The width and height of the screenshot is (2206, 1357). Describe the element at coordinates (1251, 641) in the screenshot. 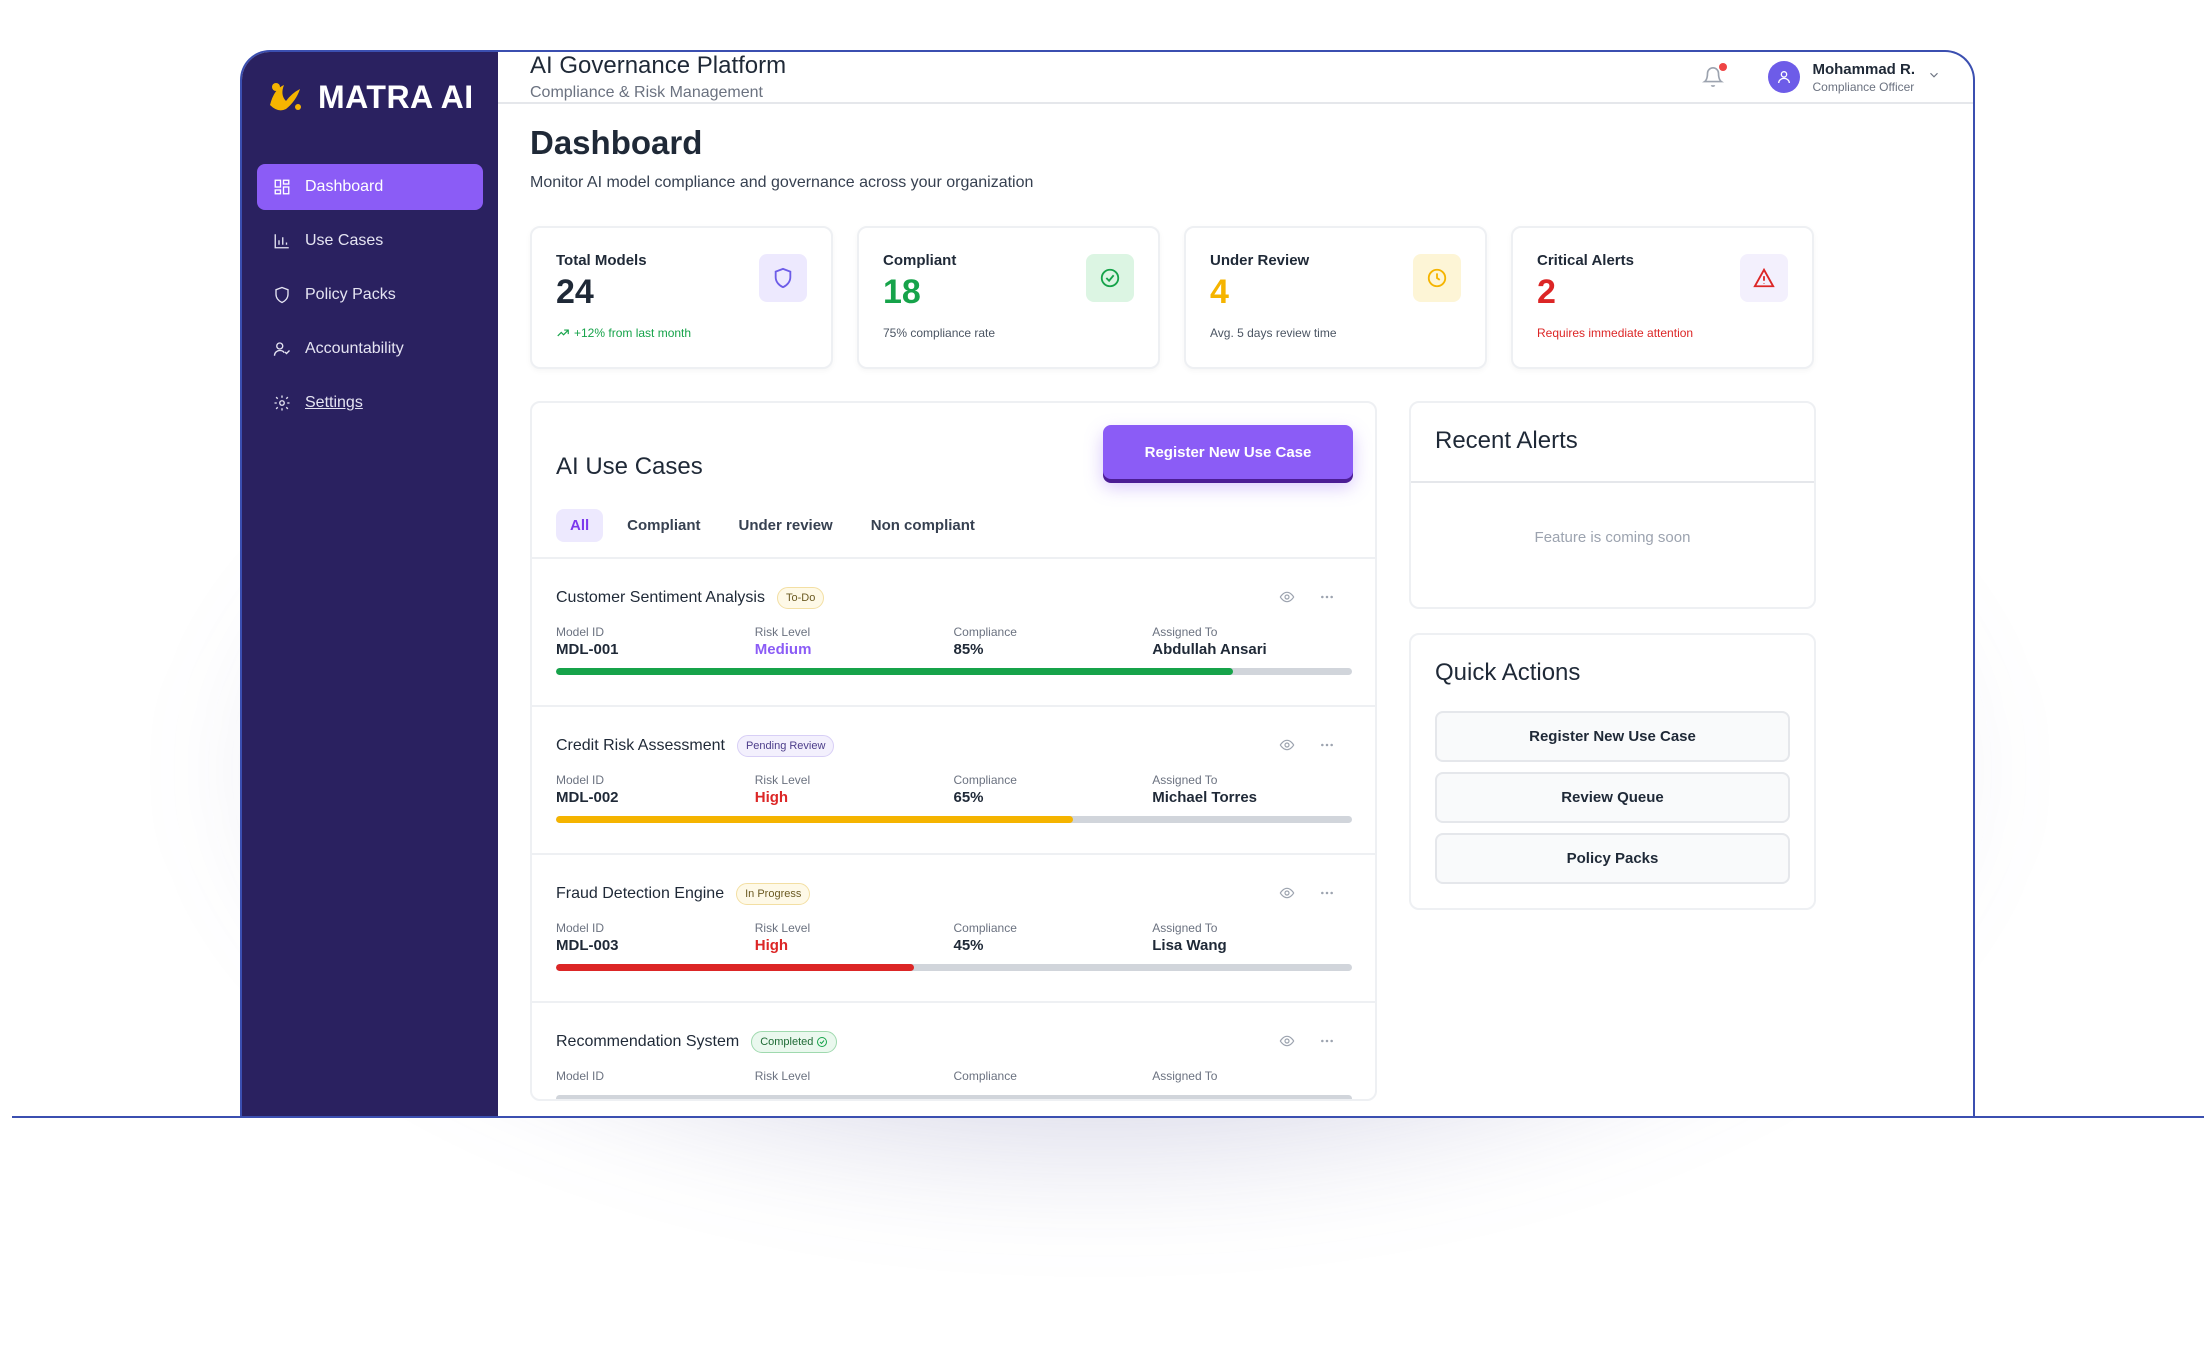

I see `assigned-to-field: Assigned To Abdullah Ansari` at that location.